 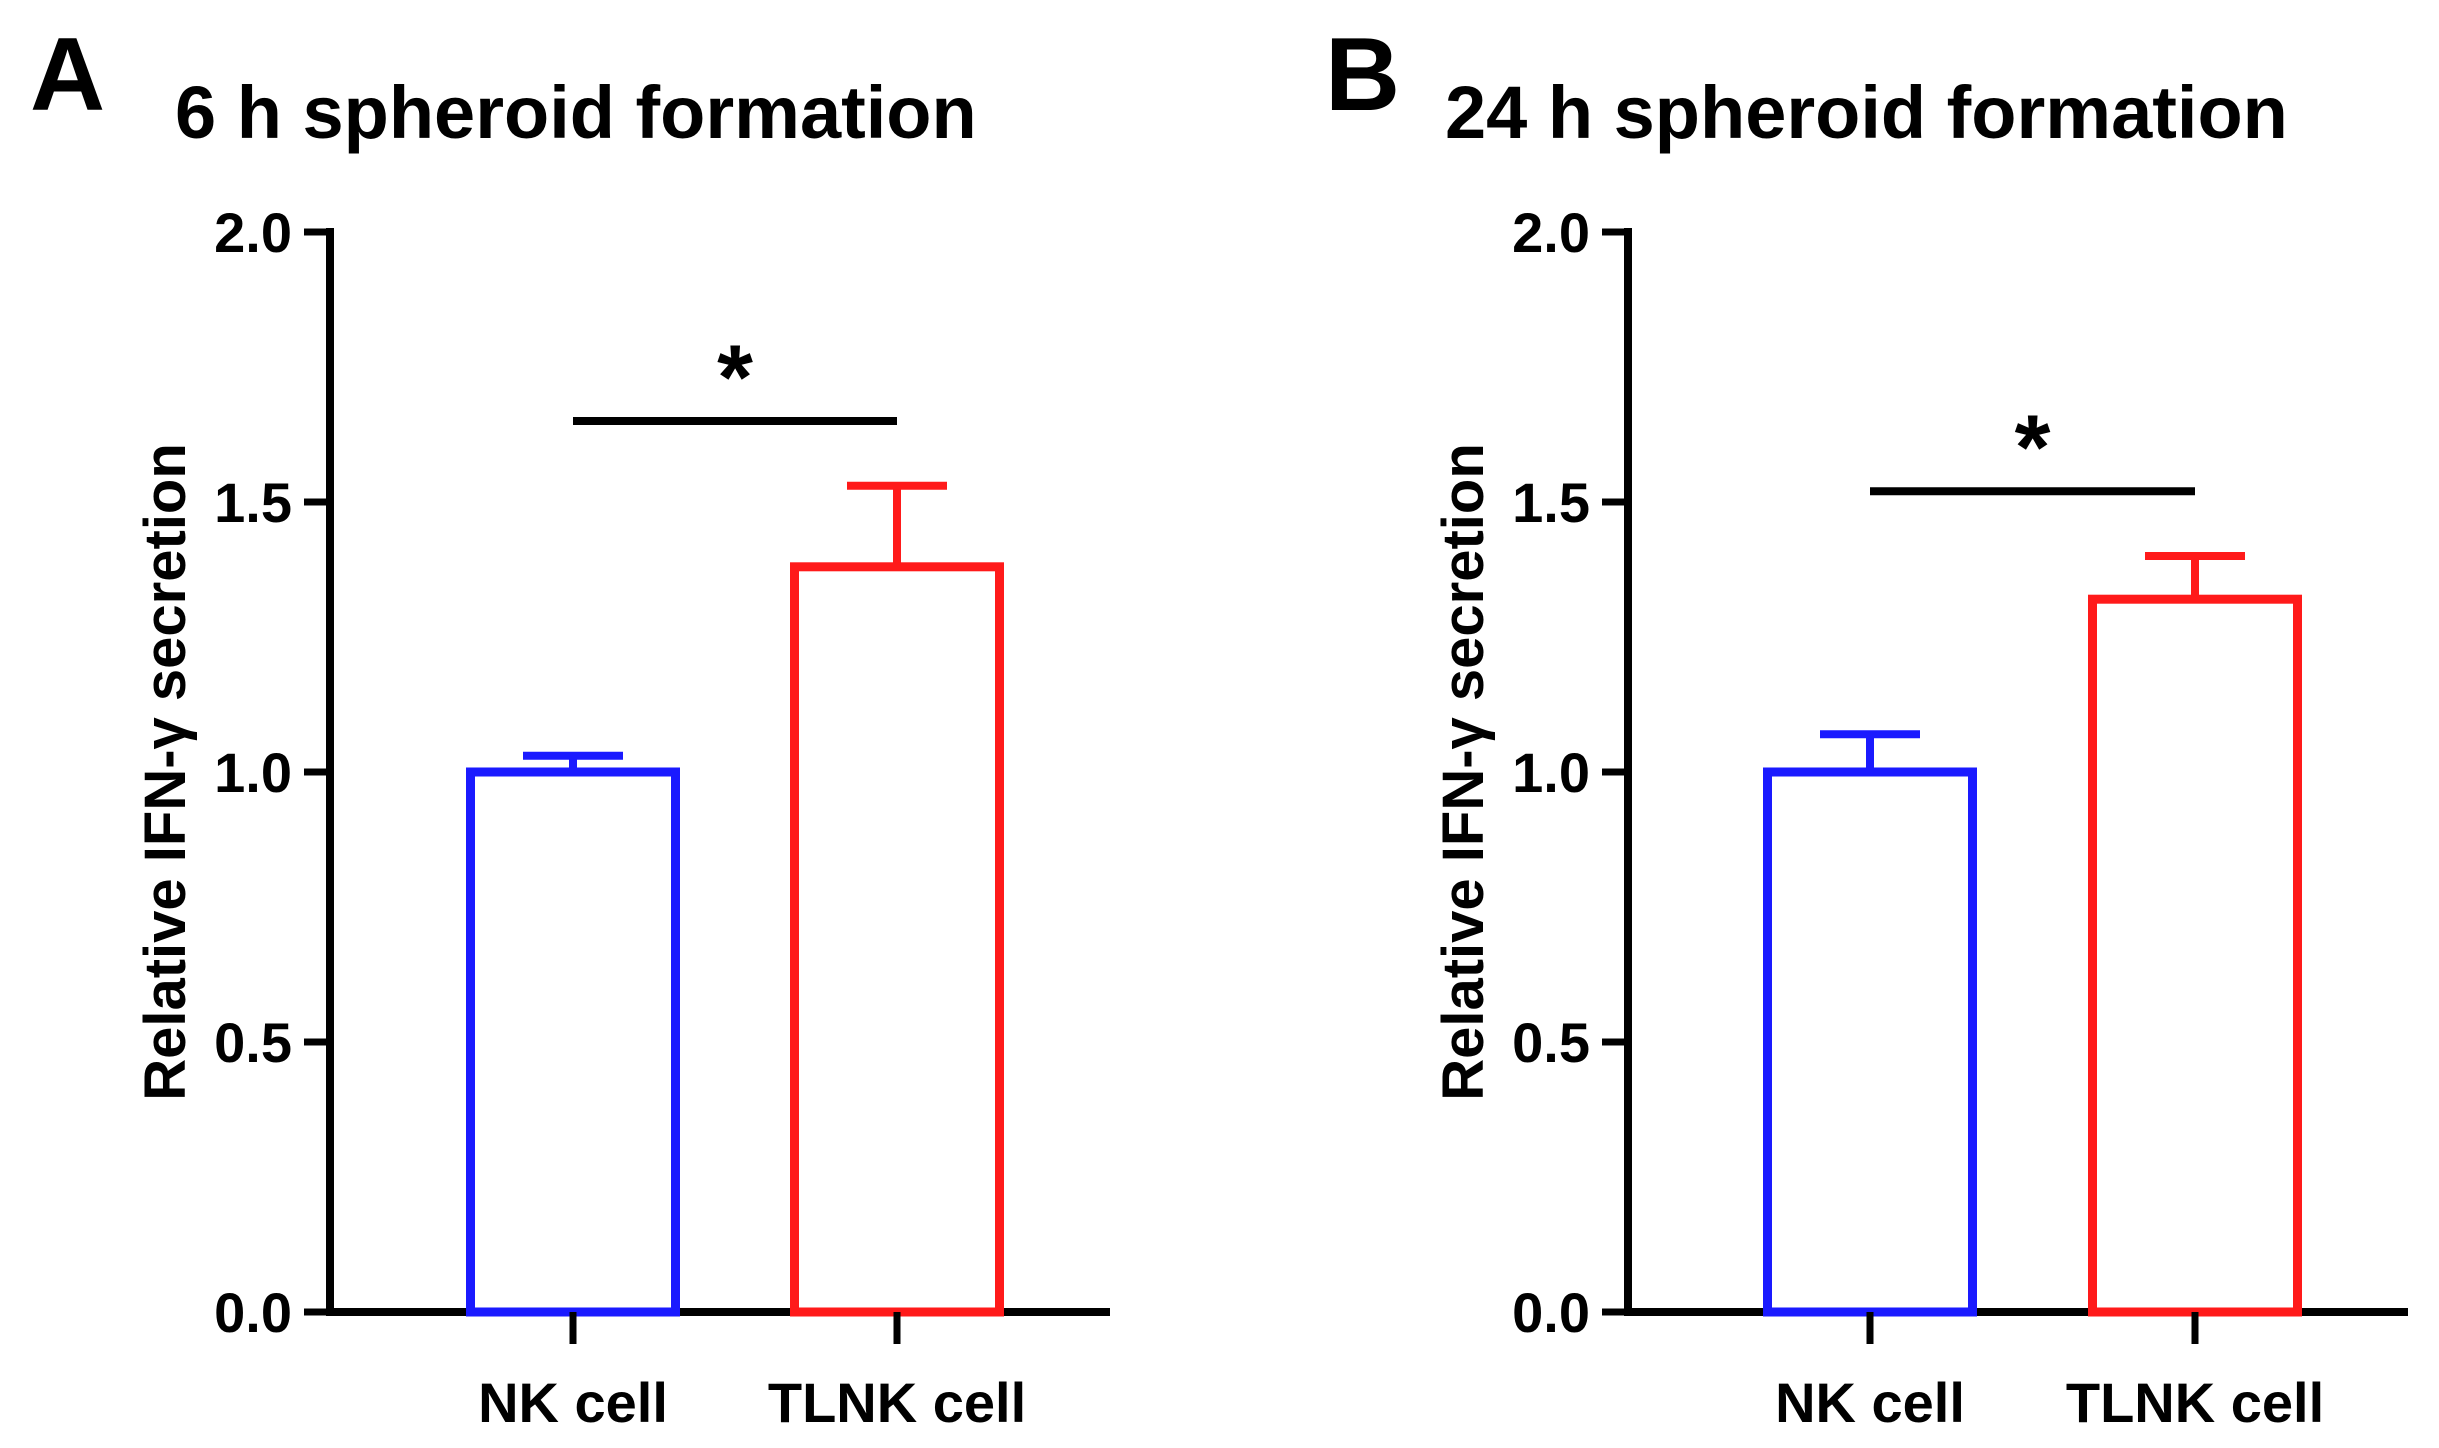 I want to click on panel-letter: A, so click(x=67, y=75).